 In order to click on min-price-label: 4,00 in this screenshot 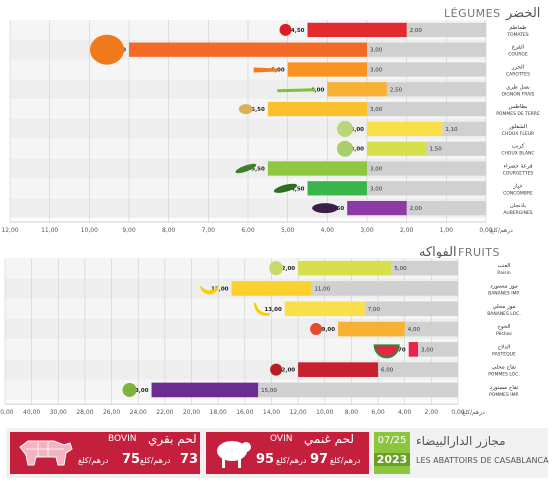, I will do `click(414, 330)`.